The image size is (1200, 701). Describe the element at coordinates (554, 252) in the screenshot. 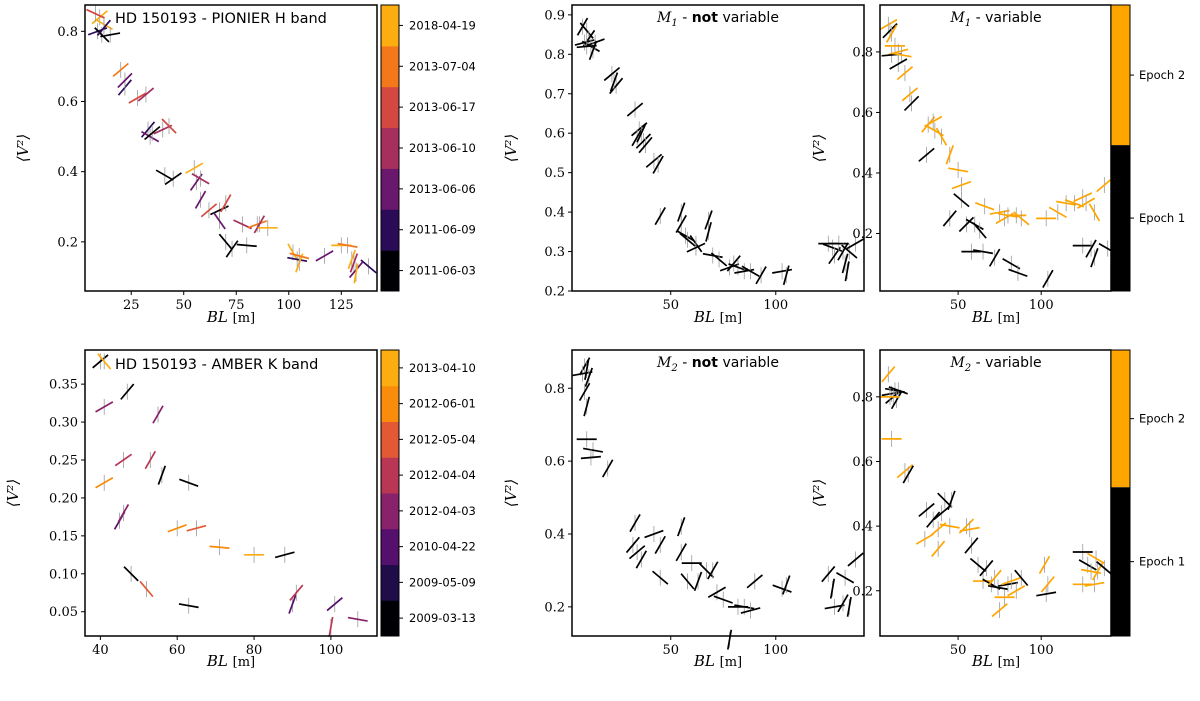

I see `y-tick-label: 0.3` at that location.